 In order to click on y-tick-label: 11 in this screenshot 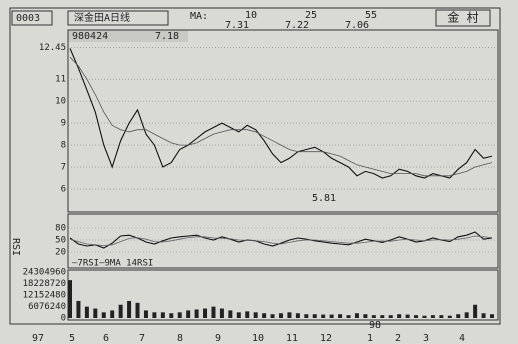, I will do `click(60, 80)`.